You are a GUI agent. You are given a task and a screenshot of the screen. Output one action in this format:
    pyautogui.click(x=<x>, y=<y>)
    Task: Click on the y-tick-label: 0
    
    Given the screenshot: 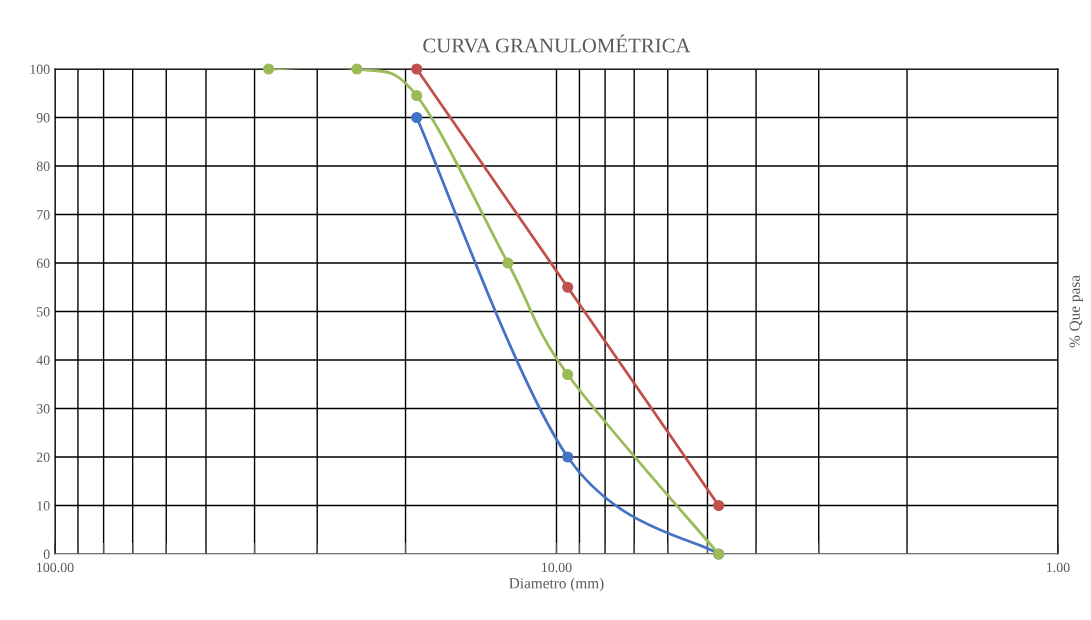 What is the action you would take?
    pyautogui.click(x=46, y=554)
    